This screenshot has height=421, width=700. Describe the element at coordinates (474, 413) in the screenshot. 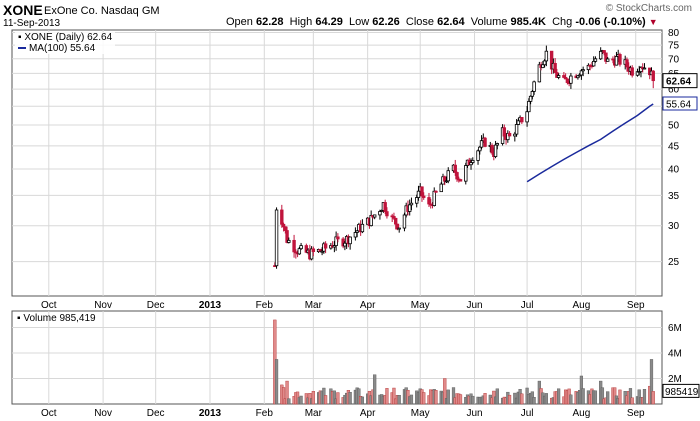

I see `volume-x-tick-label: Jun` at that location.